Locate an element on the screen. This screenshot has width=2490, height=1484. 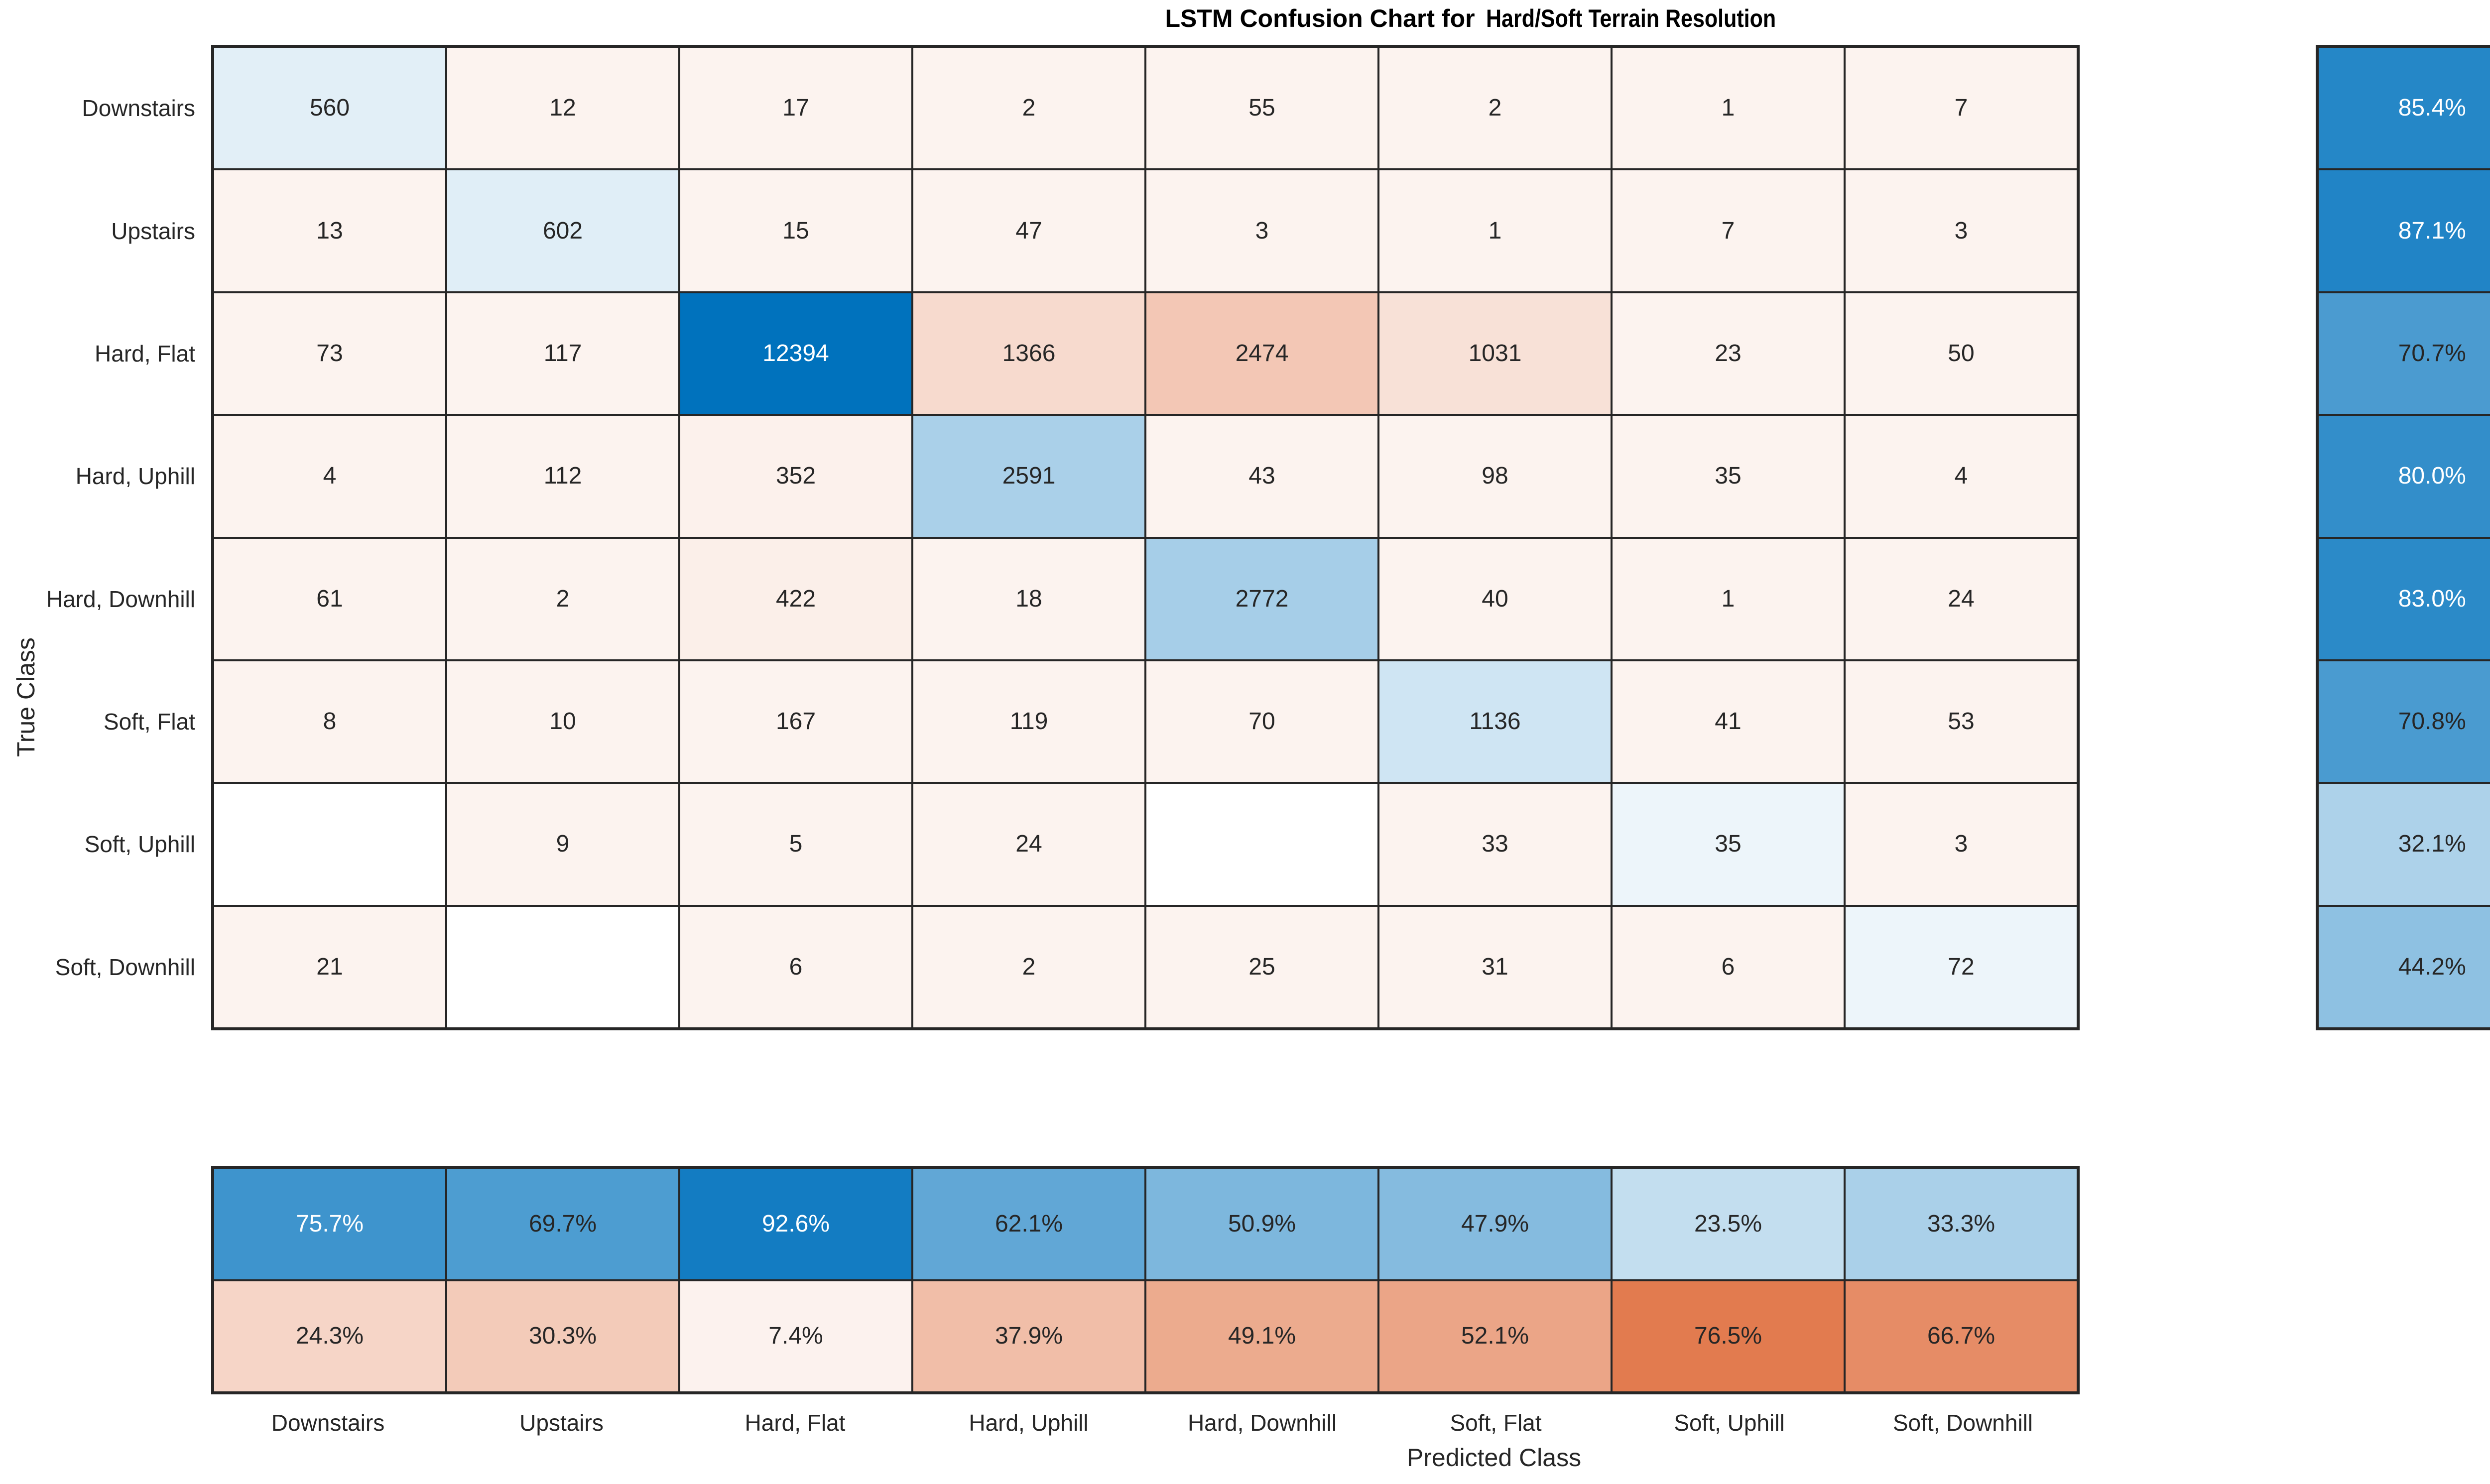
column-label: Soft, Uphill is located at coordinates (1729, 1423).